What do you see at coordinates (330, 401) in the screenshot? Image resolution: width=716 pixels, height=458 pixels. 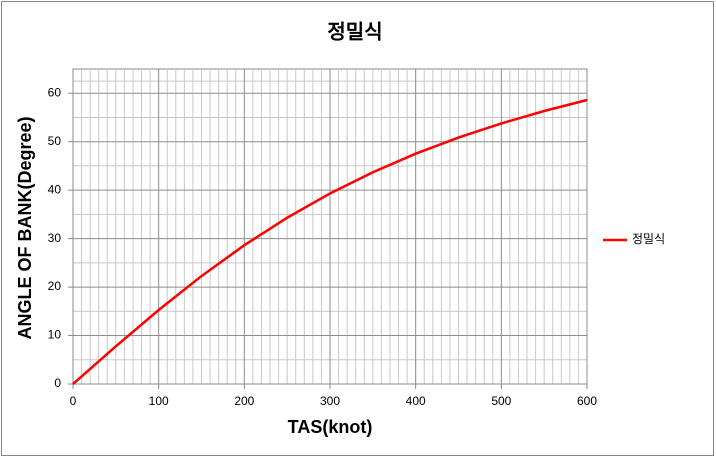 I see `x-tick-label: 300` at bounding box center [330, 401].